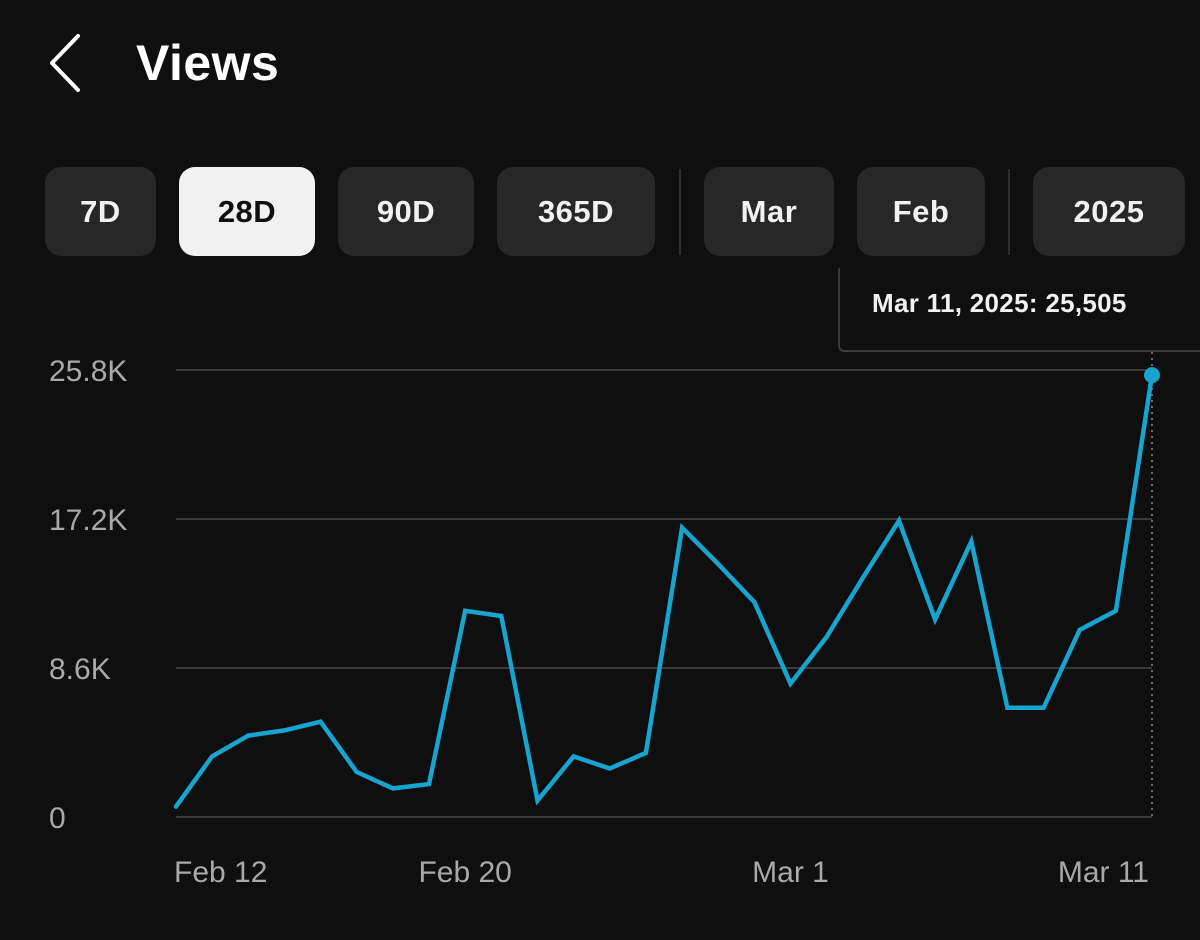 This screenshot has height=940, width=1200. Describe the element at coordinates (600, 65) in the screenshot. I see `header: Views` at that location.